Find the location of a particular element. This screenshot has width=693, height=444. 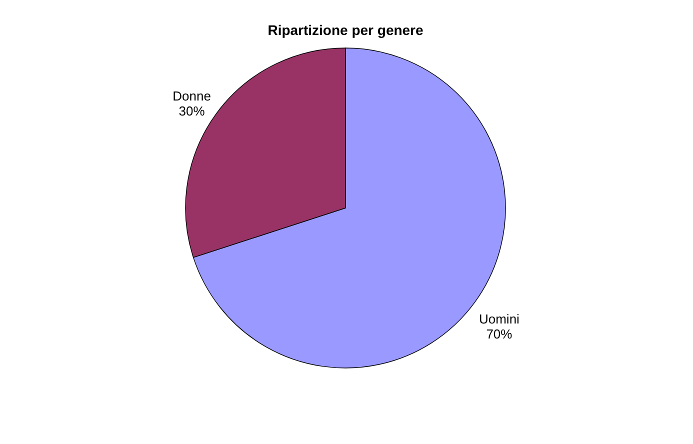

chart-title: Ripartizione per genere is located at coordinates (346, 30).